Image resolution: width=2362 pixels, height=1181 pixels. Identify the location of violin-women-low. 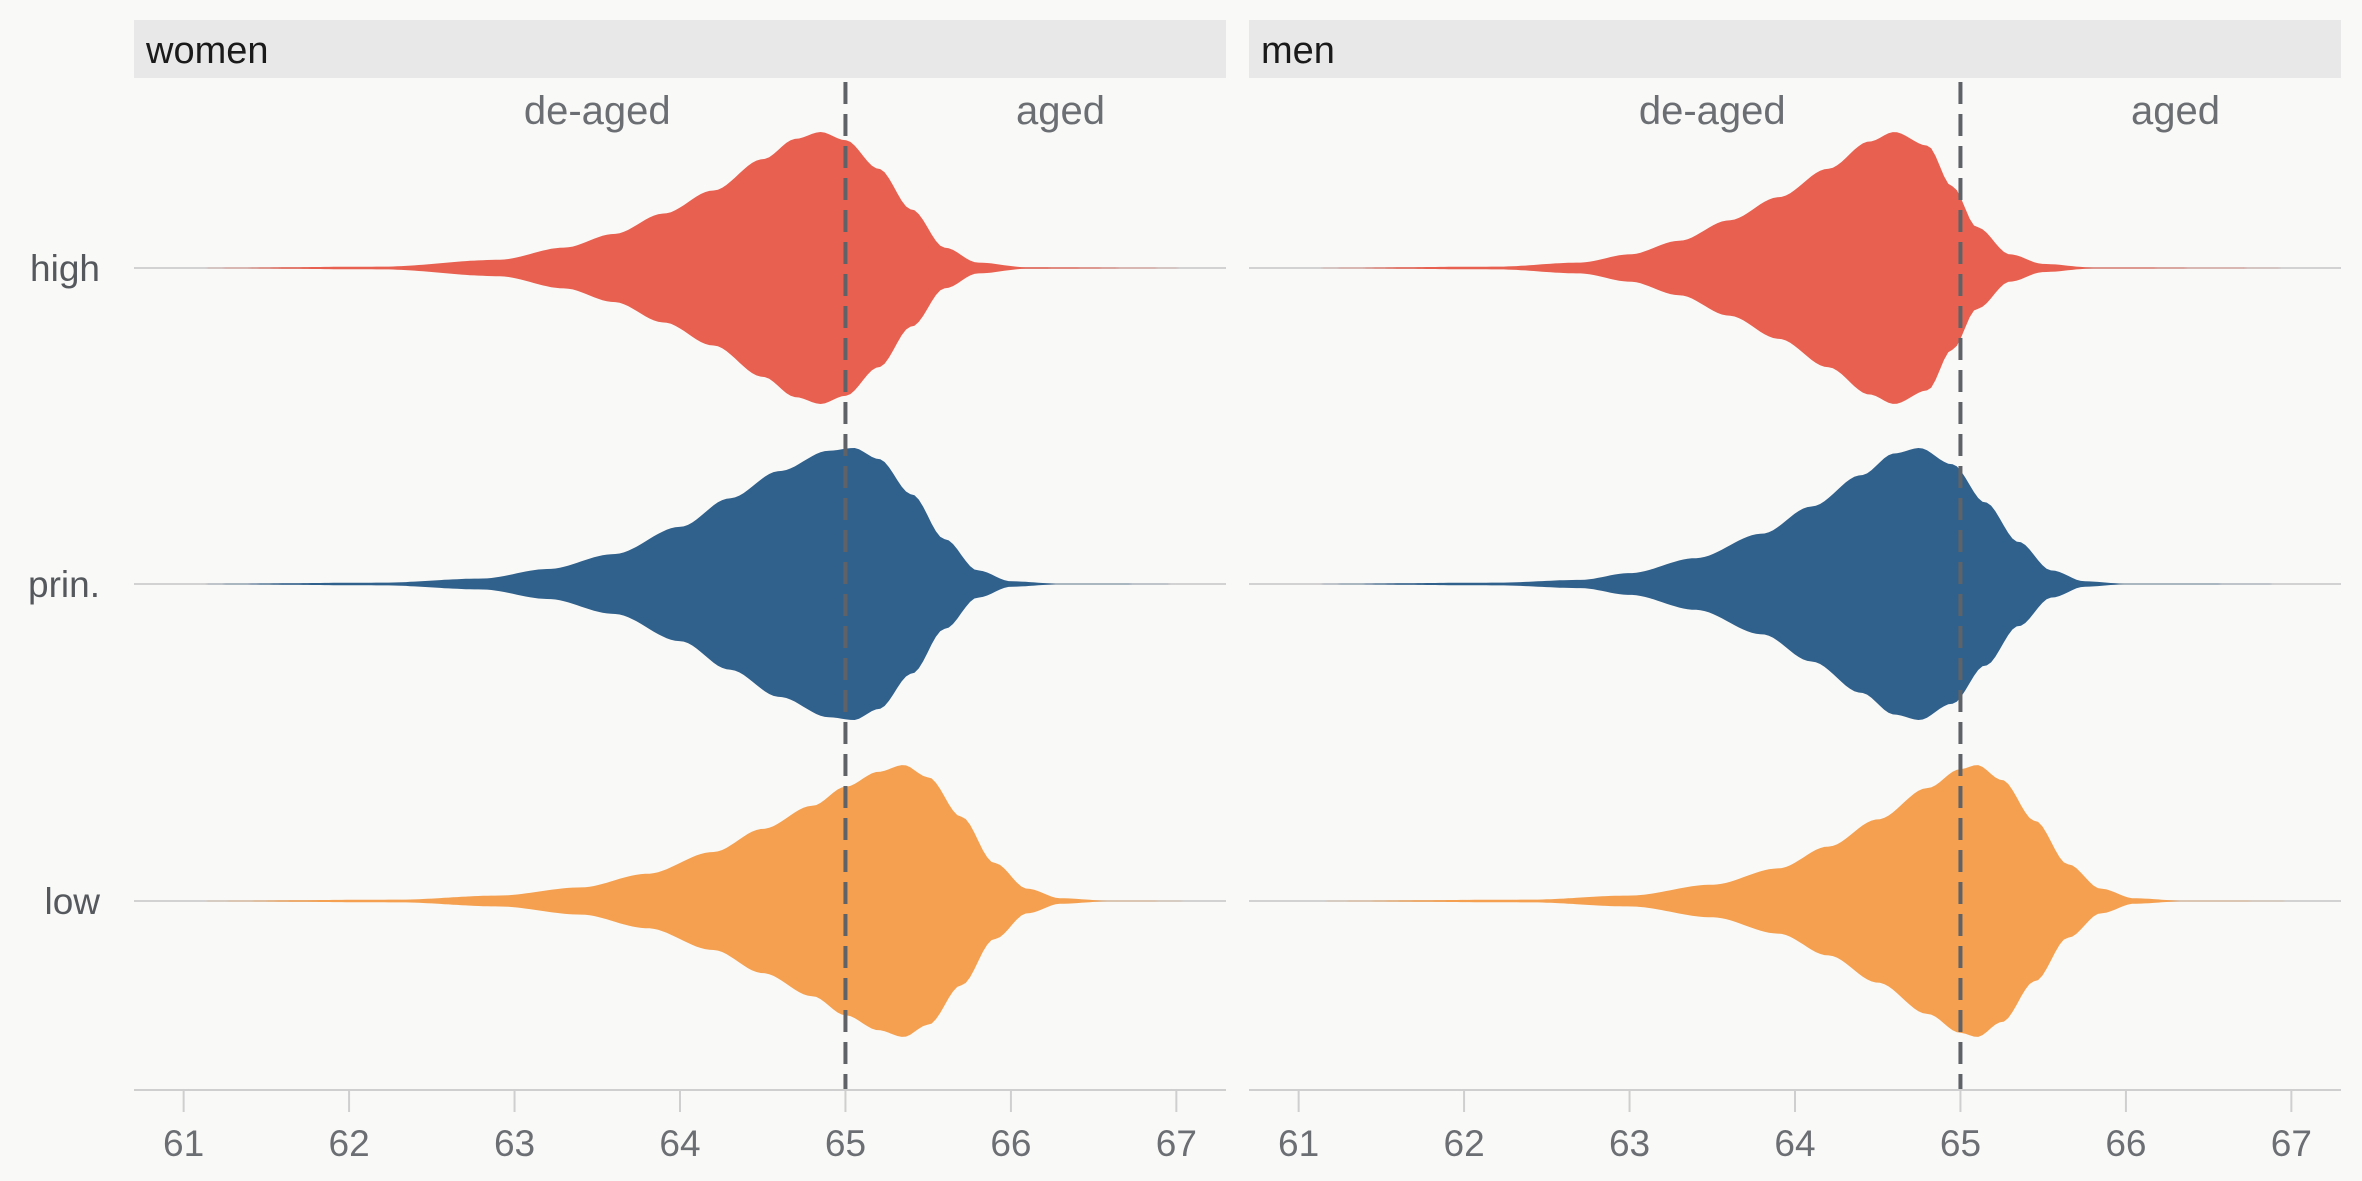
(696, 901).